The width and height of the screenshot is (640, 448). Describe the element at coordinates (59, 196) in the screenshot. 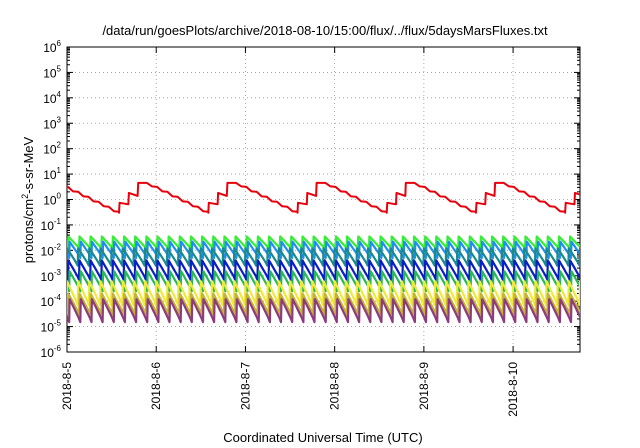

I see `y-tick-exponent: 0` at that location.